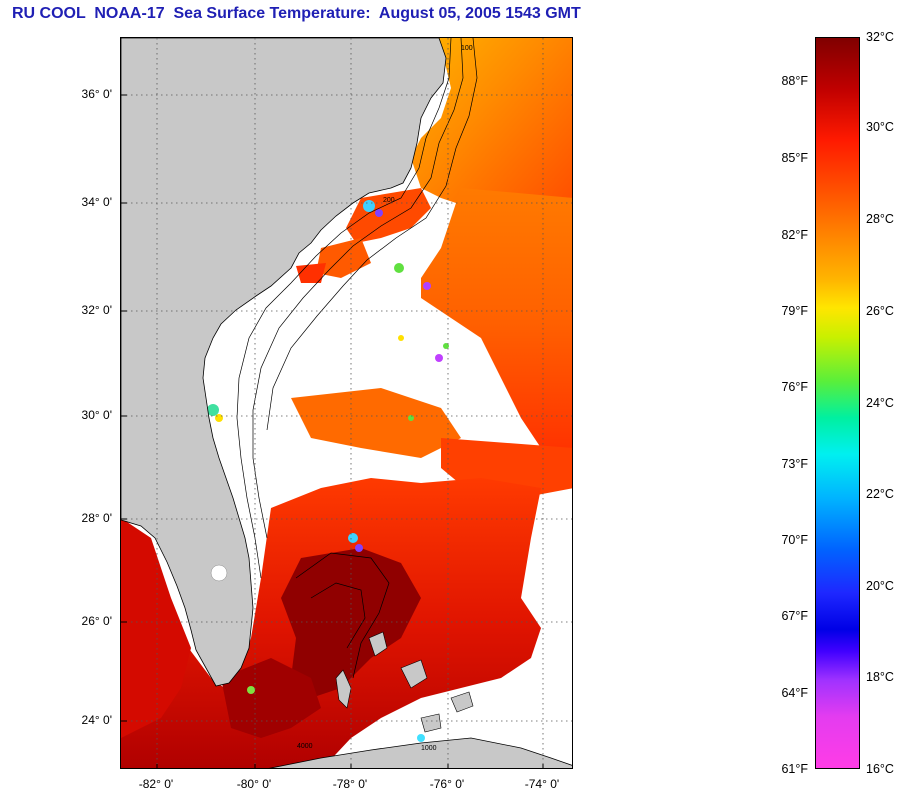 The image size is (913, 801). Describe the element at coordinates (156, 784) in the screenshot. I see `lon-label-82: -82° 0'` at that location.